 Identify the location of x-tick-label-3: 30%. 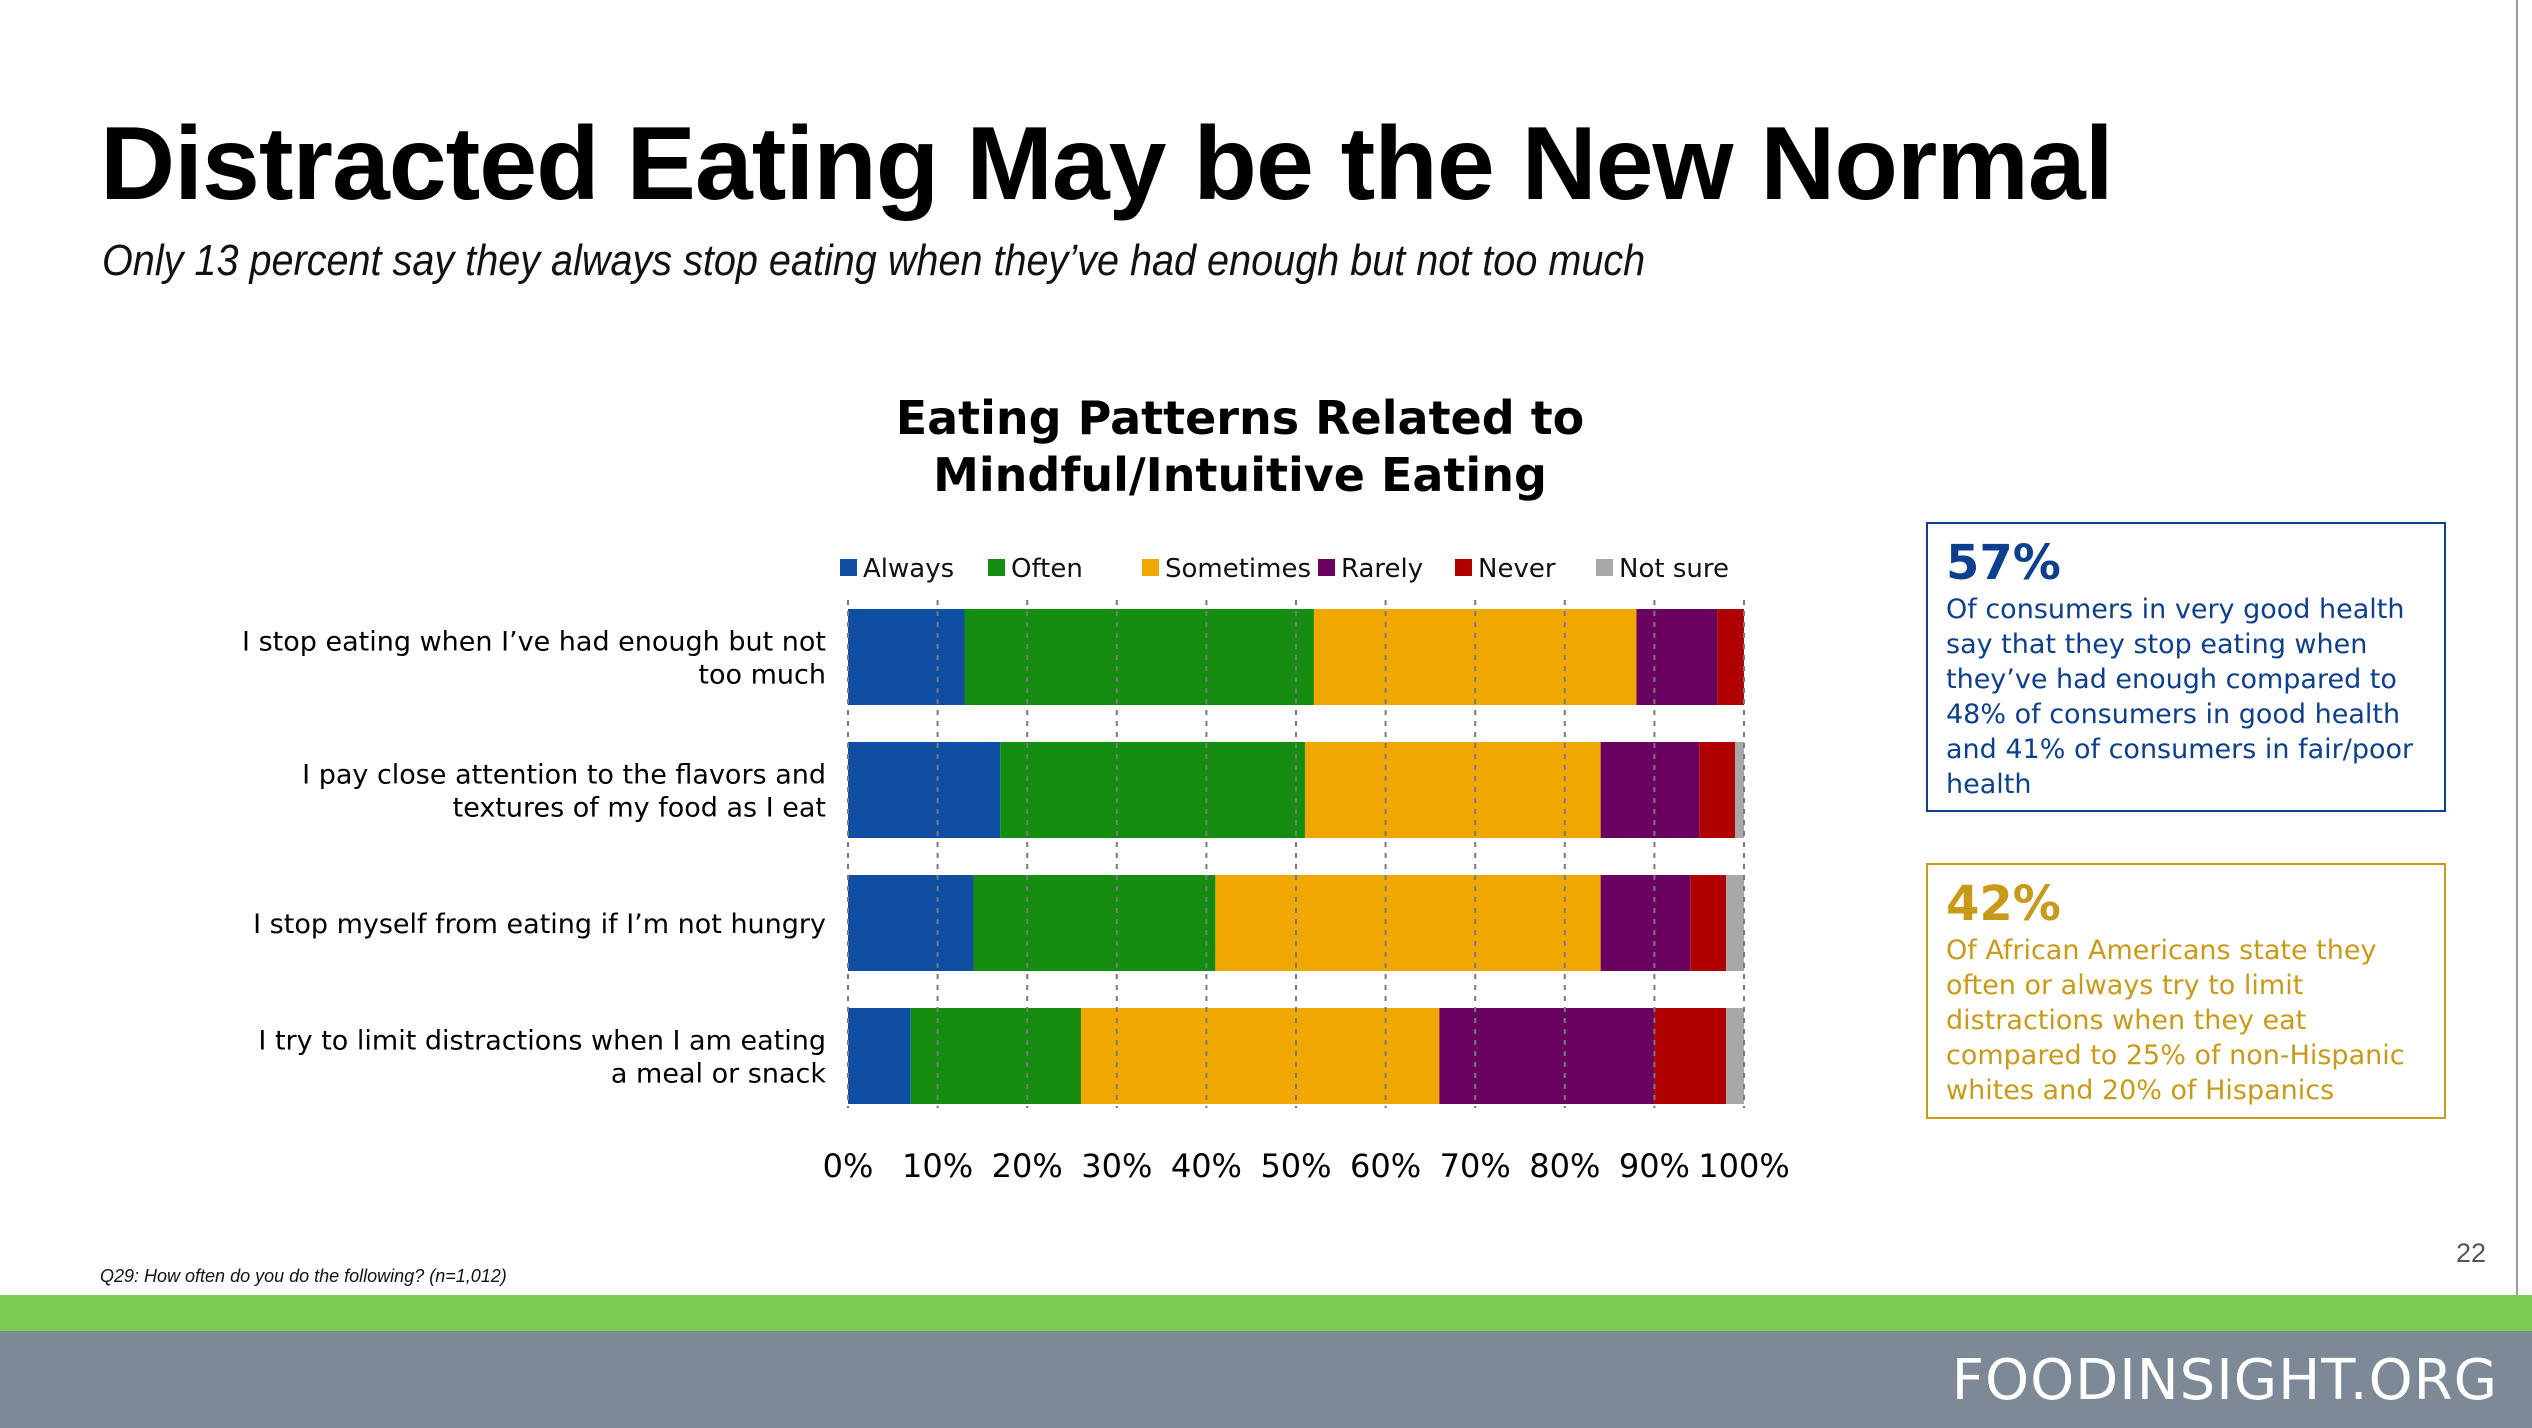
(1116, 1166).